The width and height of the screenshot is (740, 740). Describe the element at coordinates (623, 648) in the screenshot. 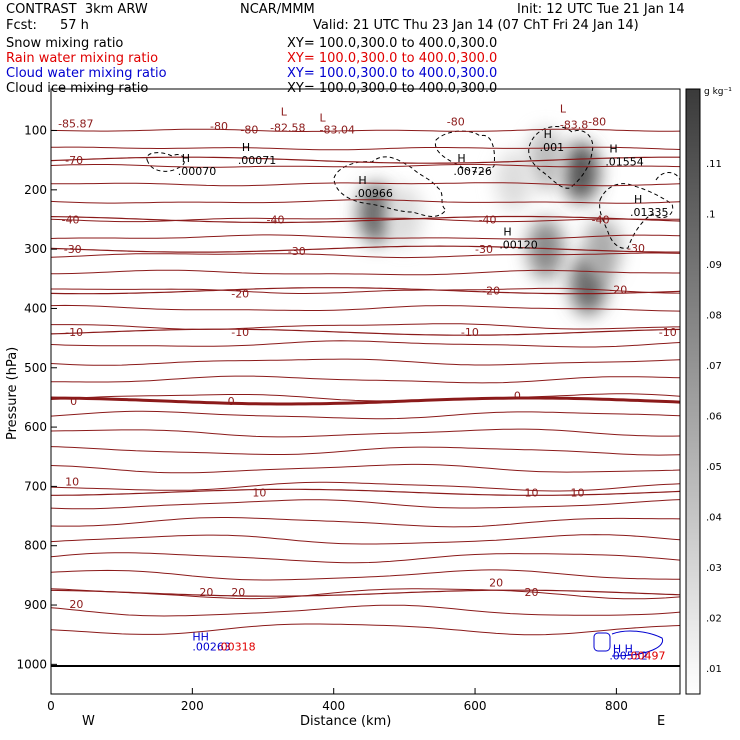

I see `surface-label-3: H H` at that location.